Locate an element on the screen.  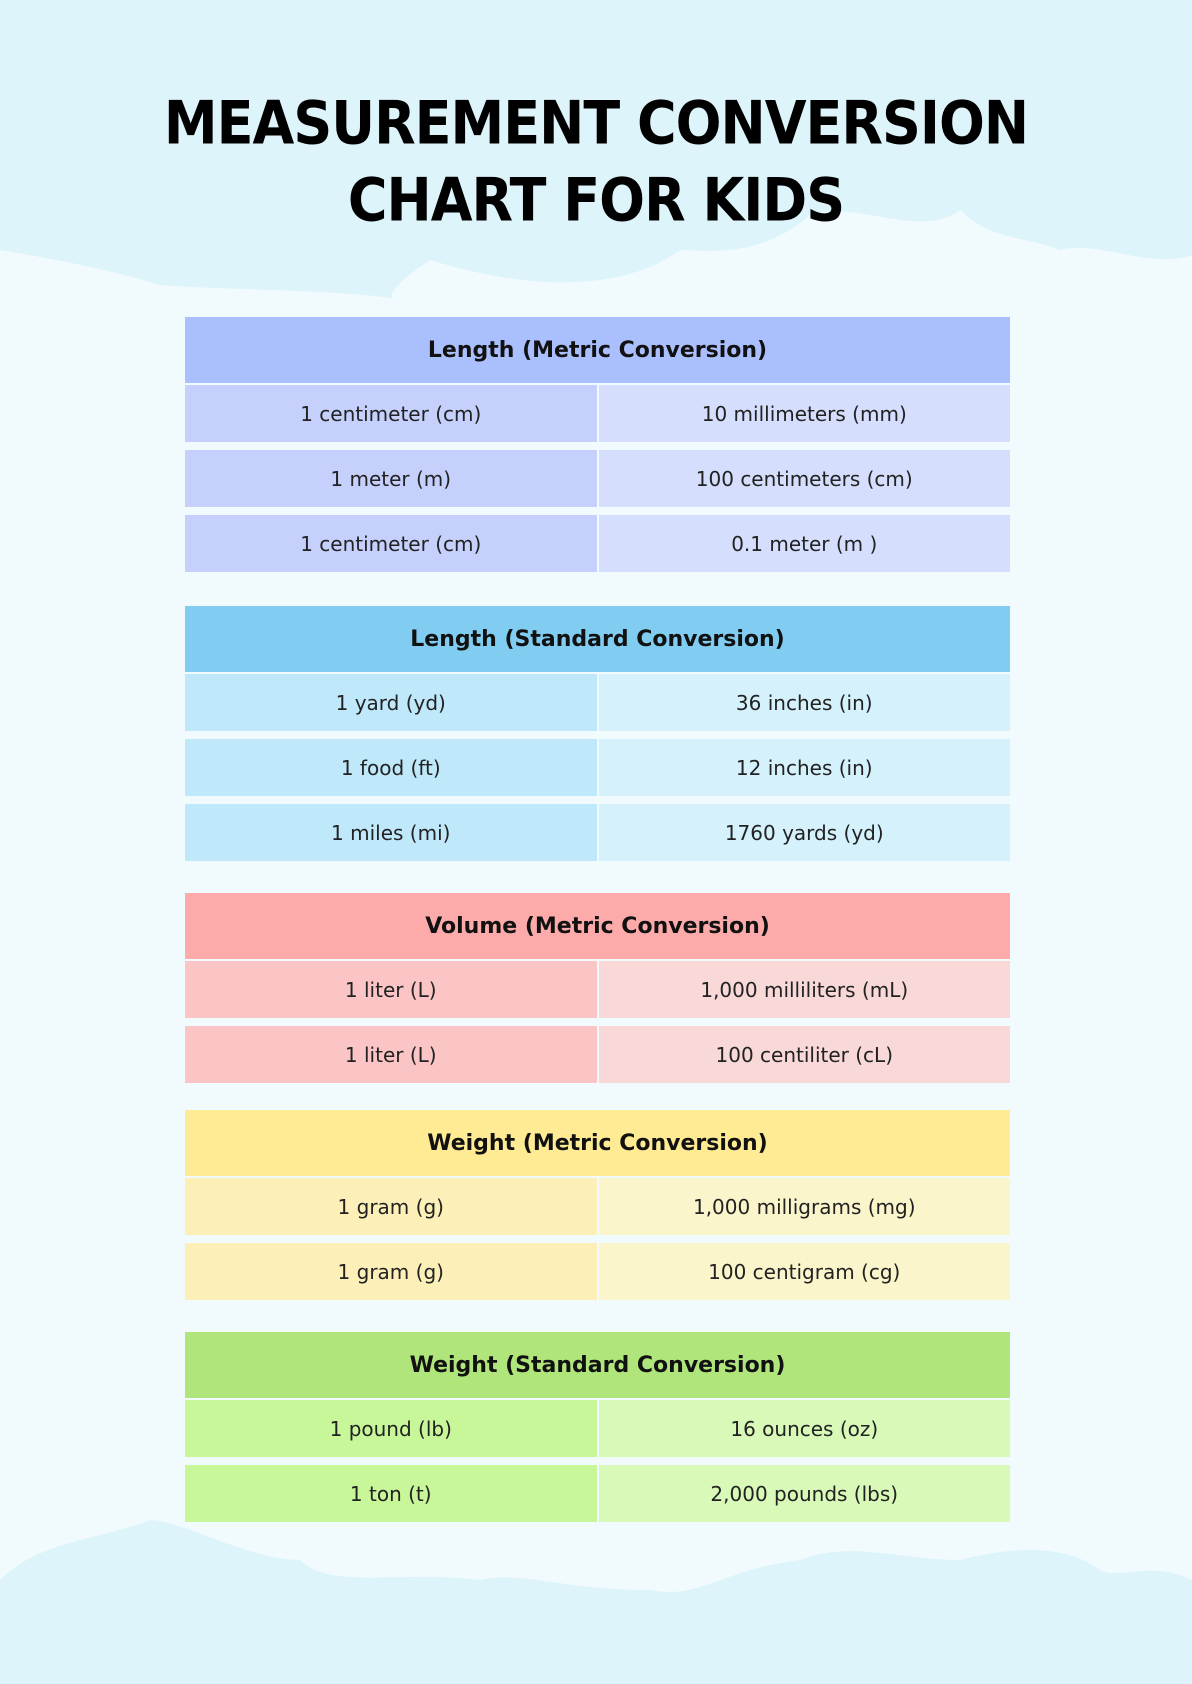
unit-cell: 1 pound (lb) is located at coordinates (391, 1428).